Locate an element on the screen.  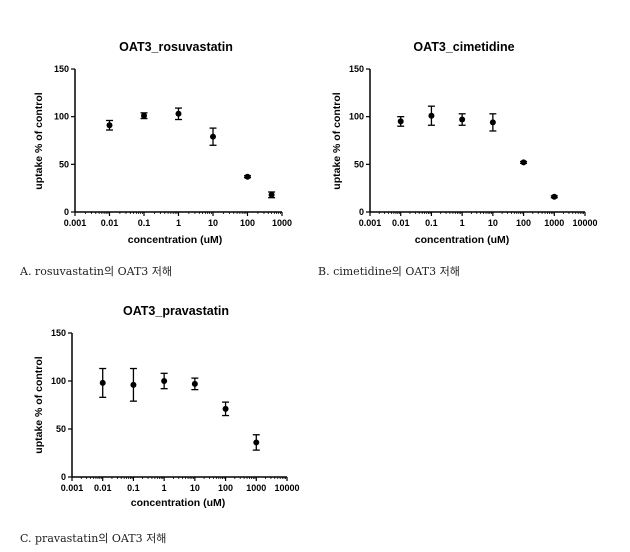
caption-b: B. cimetidine의 OAT3 저해 is located at coordinates (389, 271).